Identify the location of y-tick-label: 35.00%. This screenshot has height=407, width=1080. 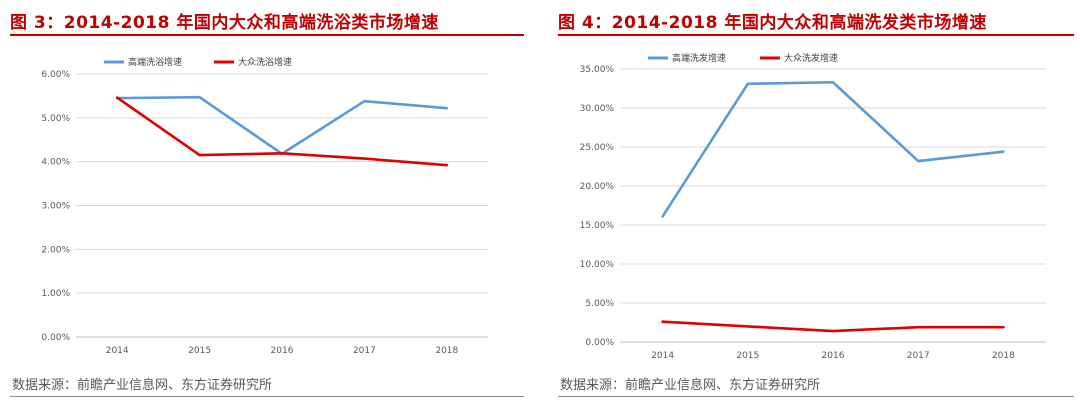
(597, 70).